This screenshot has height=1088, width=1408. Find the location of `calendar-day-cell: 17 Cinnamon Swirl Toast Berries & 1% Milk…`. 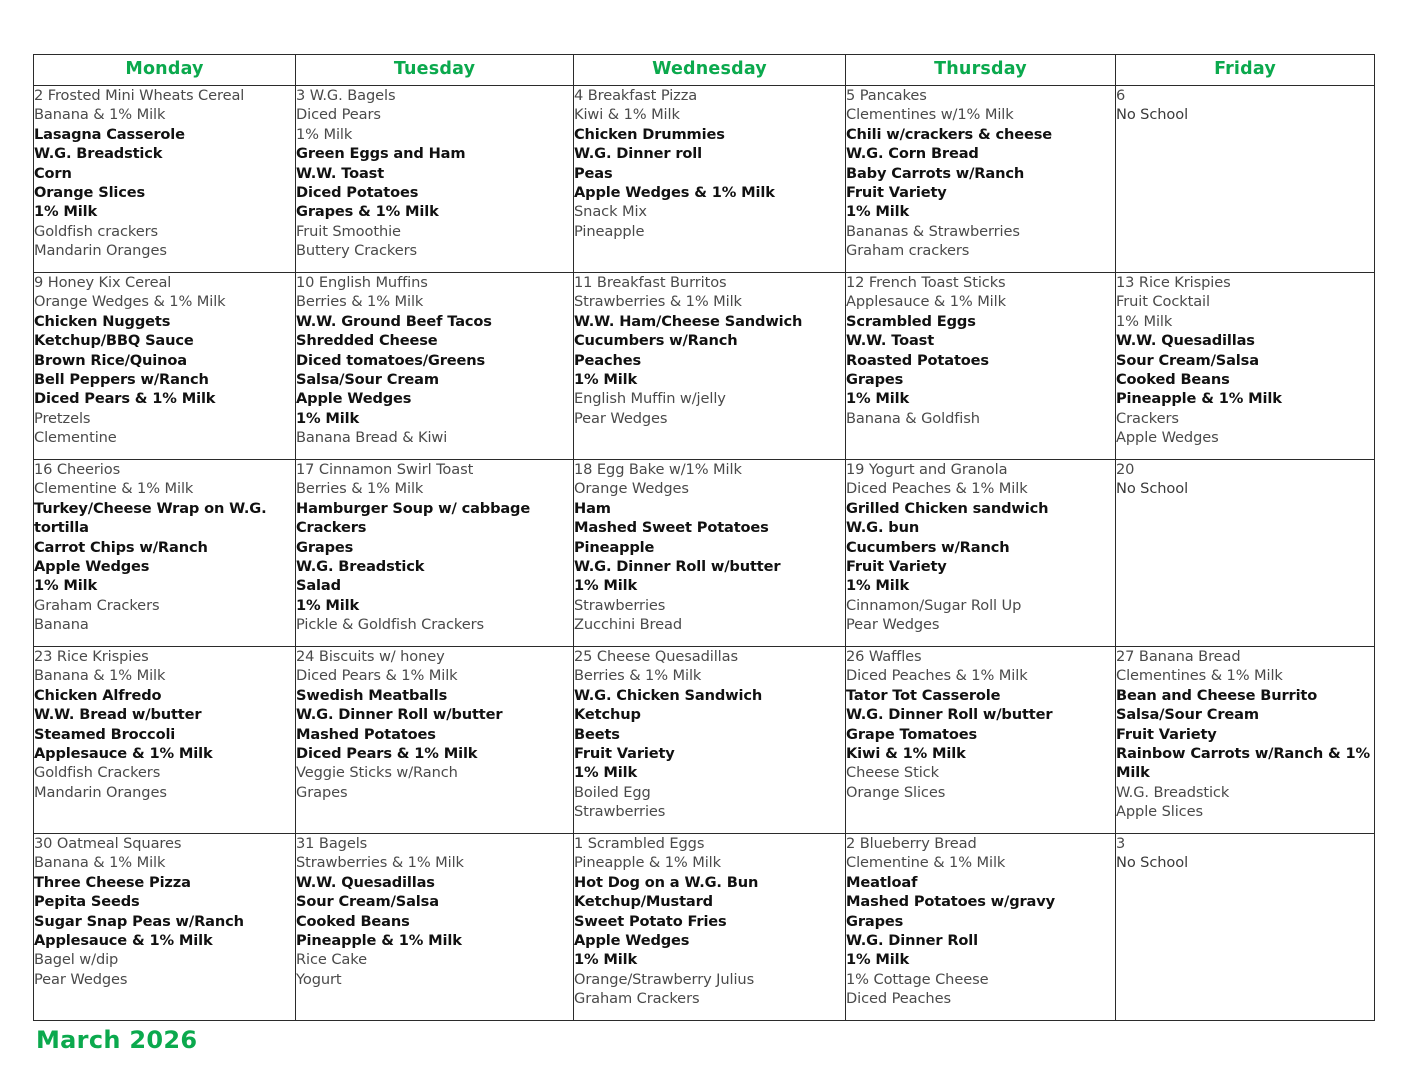

calendar-day-cell: 17 Cinnamon Swirl Toast Berries & 1% Milk… is located at coordinates (434, 553).